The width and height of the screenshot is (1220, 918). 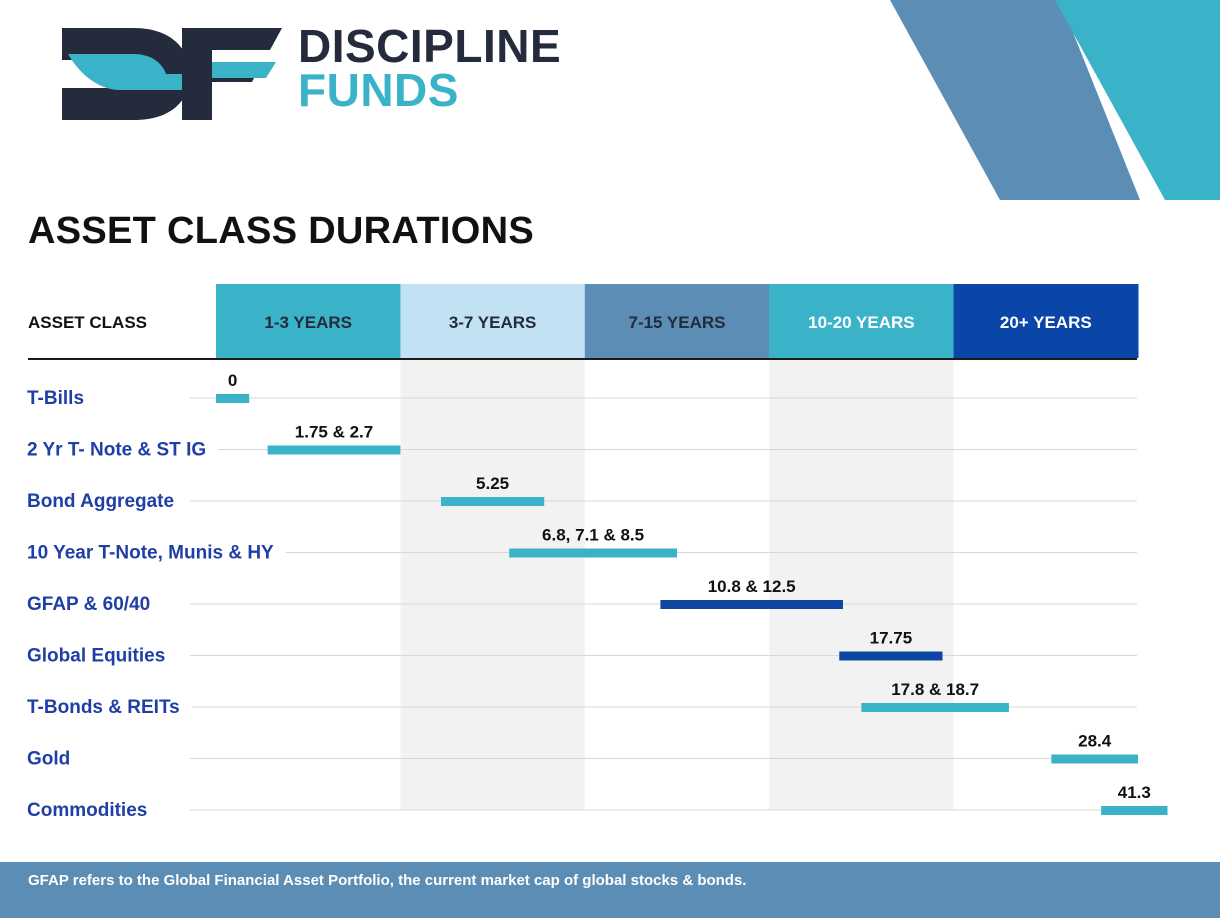 What do you see at coordinates (232, 380) in the screenshot?
I see `bar-data-label: 0` at bounding box center [232, 380].